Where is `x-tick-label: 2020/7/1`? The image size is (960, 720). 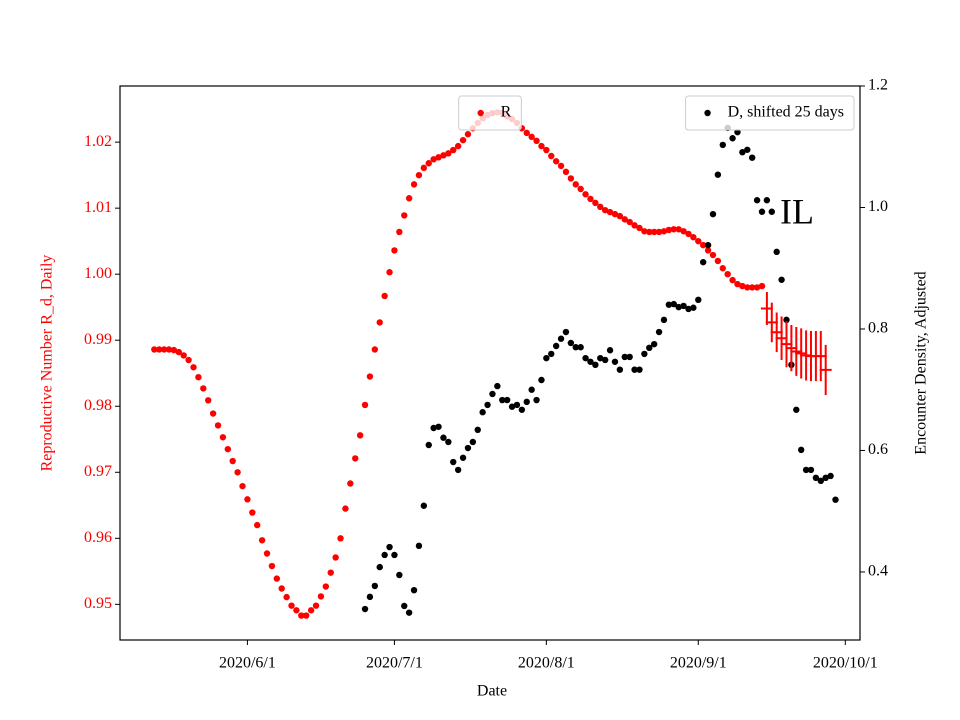 x-tick-label: 2020/7/1 is located at coordinates (394, 663).